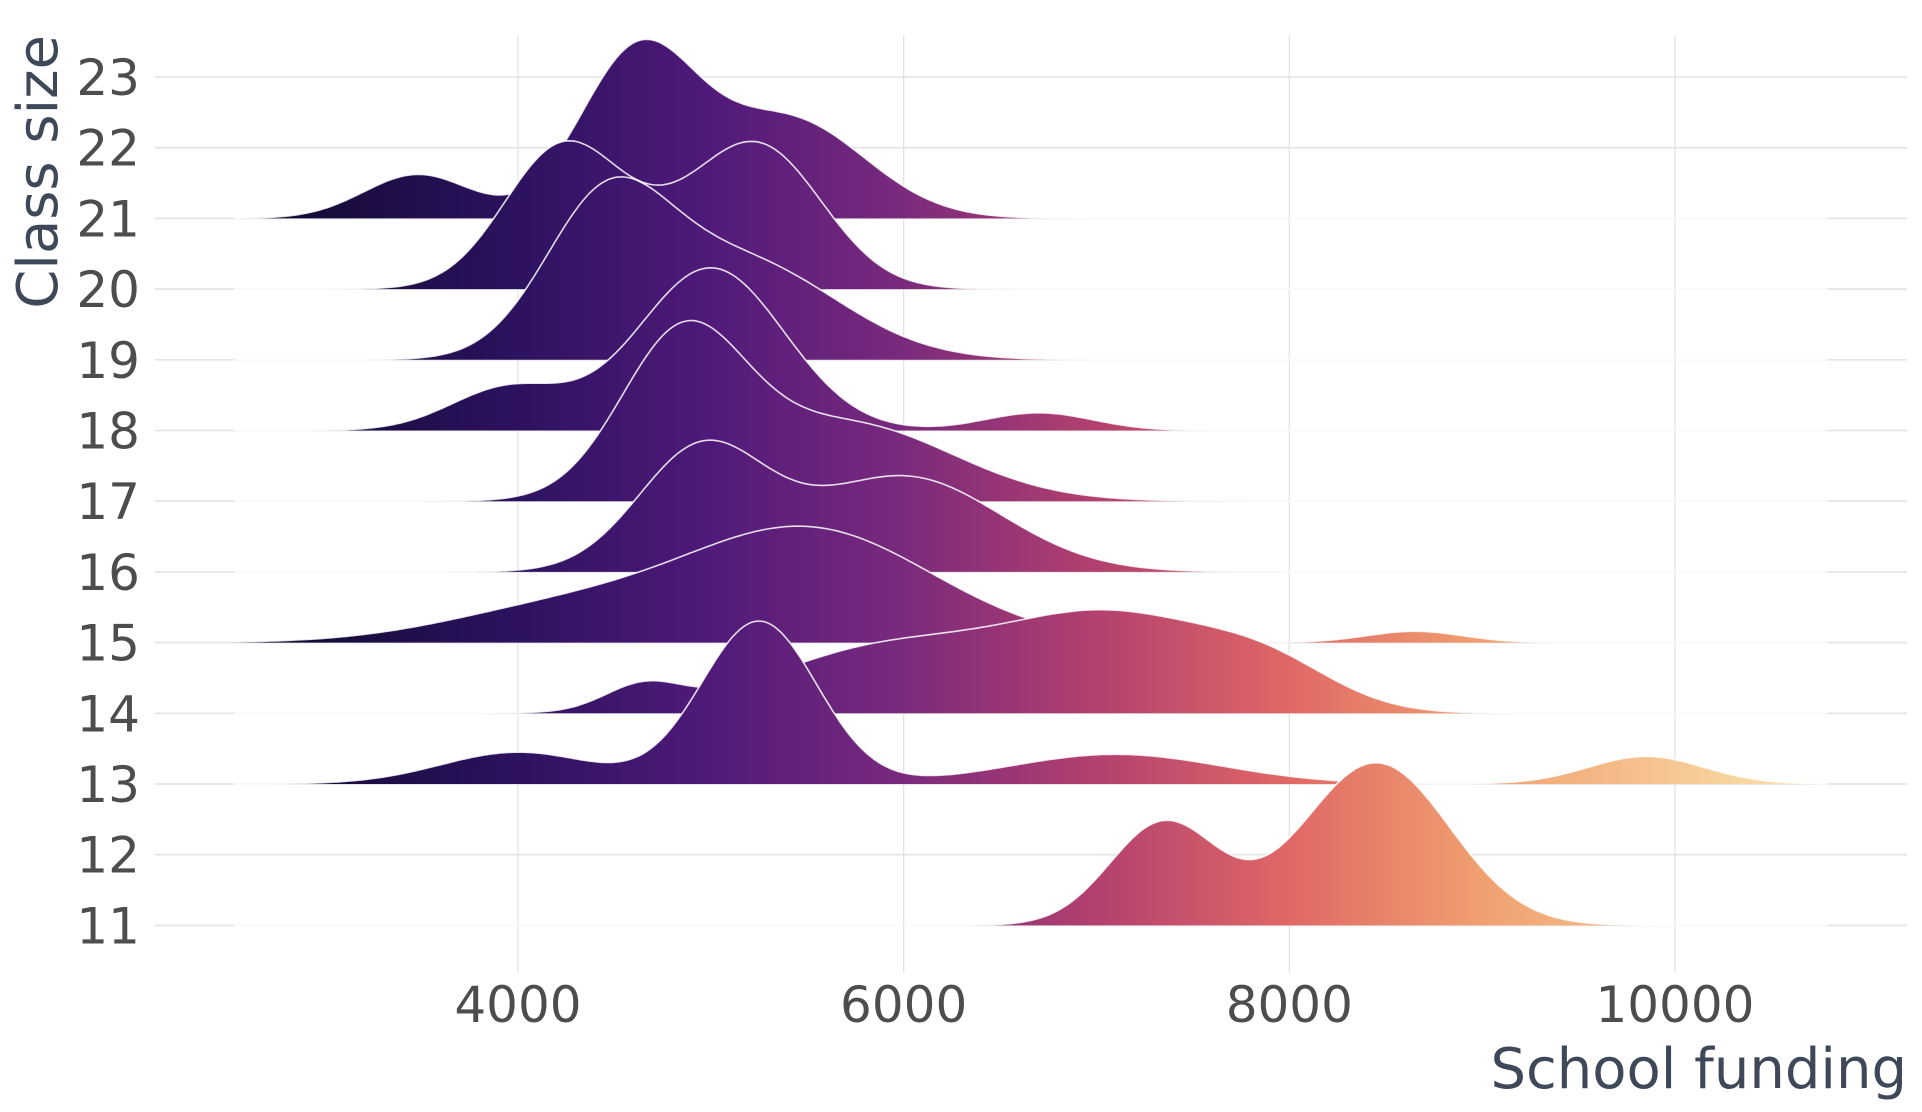 Image resolution: width=1922 pixels, height=1112 pixels. Describe the element at coordinates (108, 219) in the screenshot. I see `y-tick-label: 21` at that location.